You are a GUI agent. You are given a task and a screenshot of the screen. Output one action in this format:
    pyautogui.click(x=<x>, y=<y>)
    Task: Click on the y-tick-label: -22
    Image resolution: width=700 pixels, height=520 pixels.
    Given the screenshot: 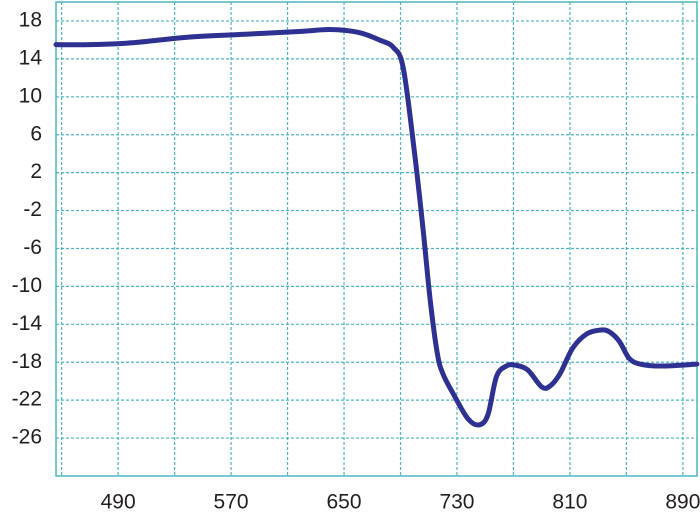 What is the action you would take?
    pyautogui.click(x=27, y=399)
    